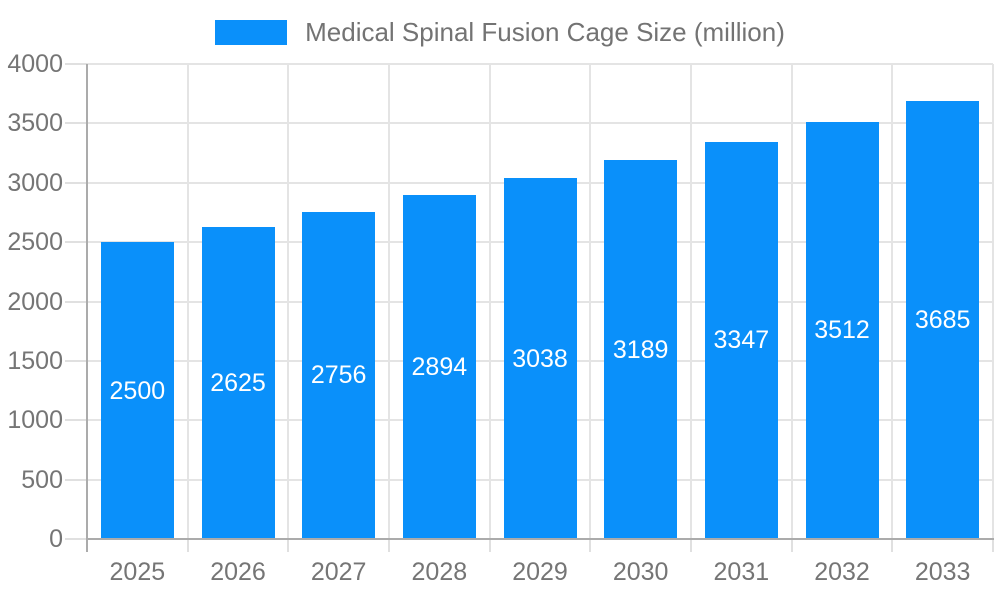 The image size is (1000, 600). I want to click on bar: 3038, so click(540, 358).